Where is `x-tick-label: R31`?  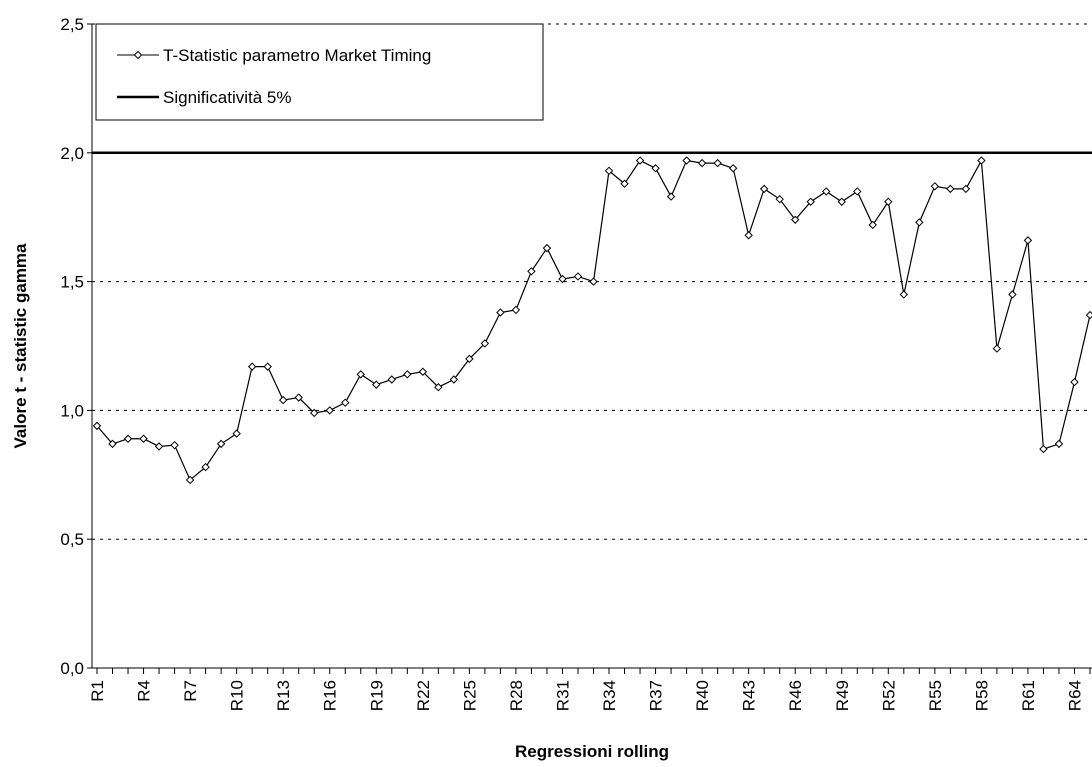
x-tick-label: R31 is located at coordinates (562, 695).